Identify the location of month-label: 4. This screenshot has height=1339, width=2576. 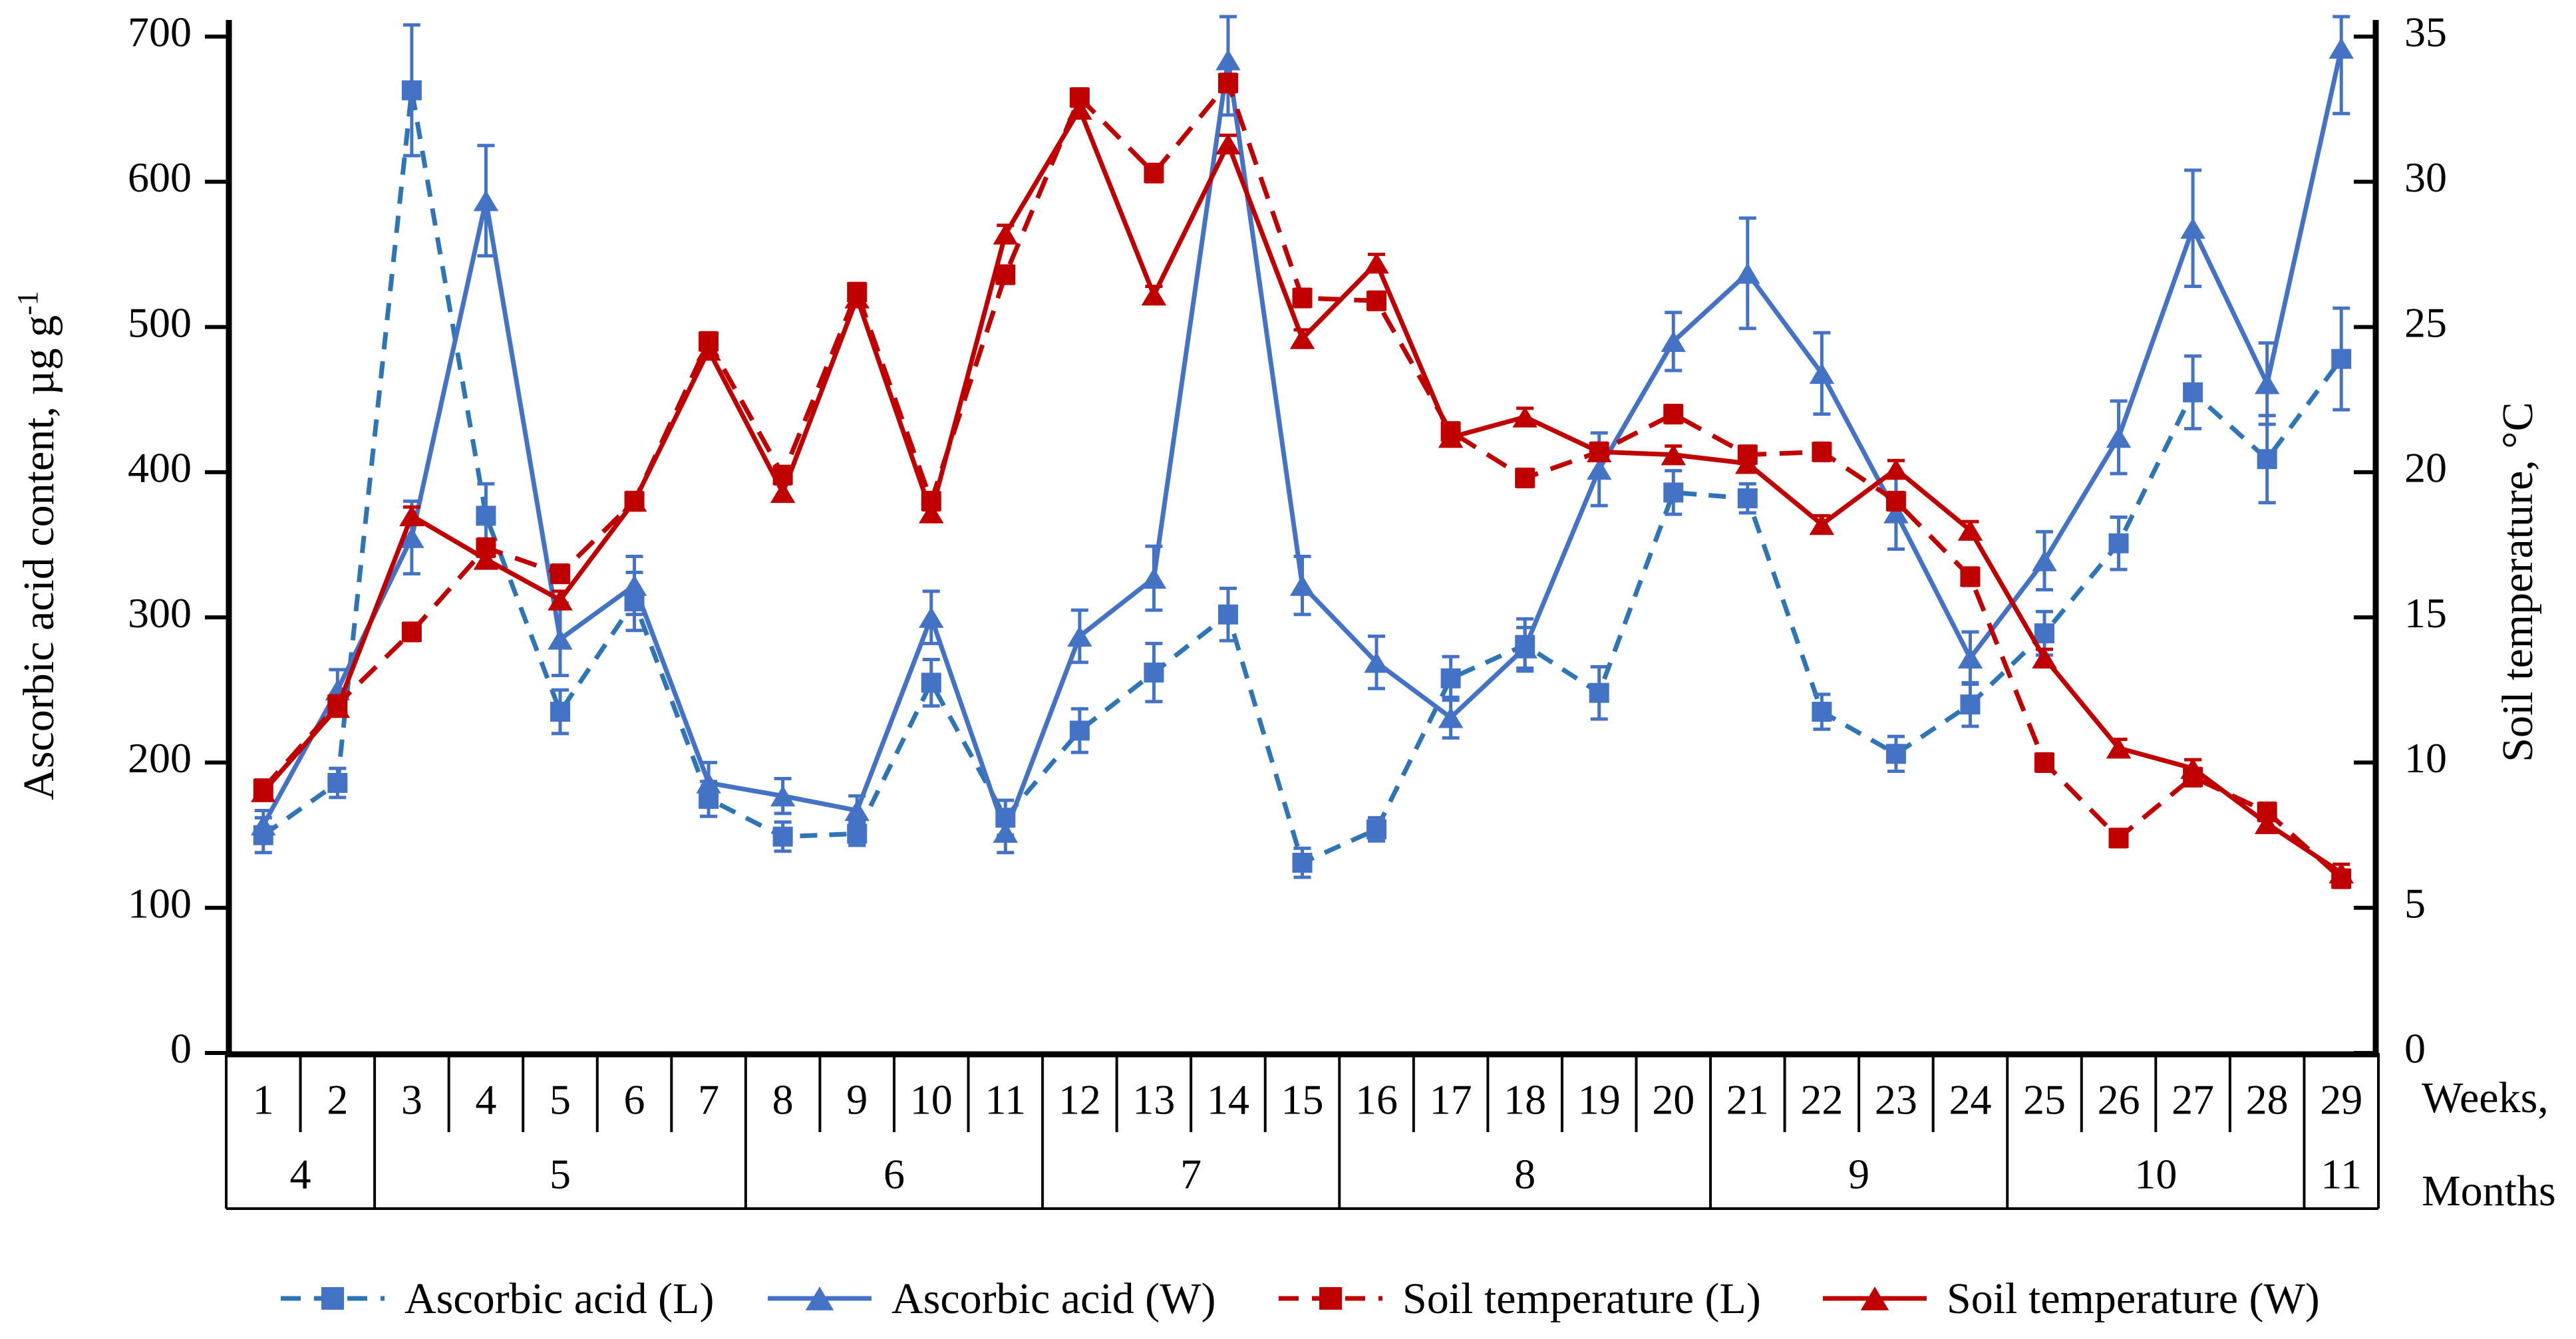
(300, 1174).